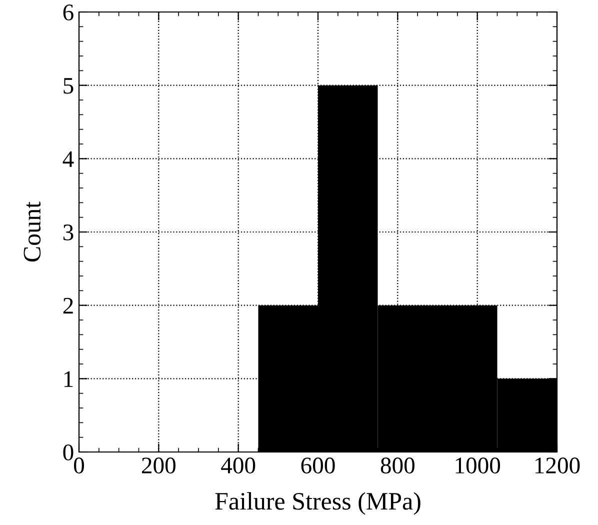 The width and height of the screenshot is (598, 525). What do you see at coordinates (32, 232) in the screenshot?
I see `y-axis-title: Count` at bounding box center [32, 232].